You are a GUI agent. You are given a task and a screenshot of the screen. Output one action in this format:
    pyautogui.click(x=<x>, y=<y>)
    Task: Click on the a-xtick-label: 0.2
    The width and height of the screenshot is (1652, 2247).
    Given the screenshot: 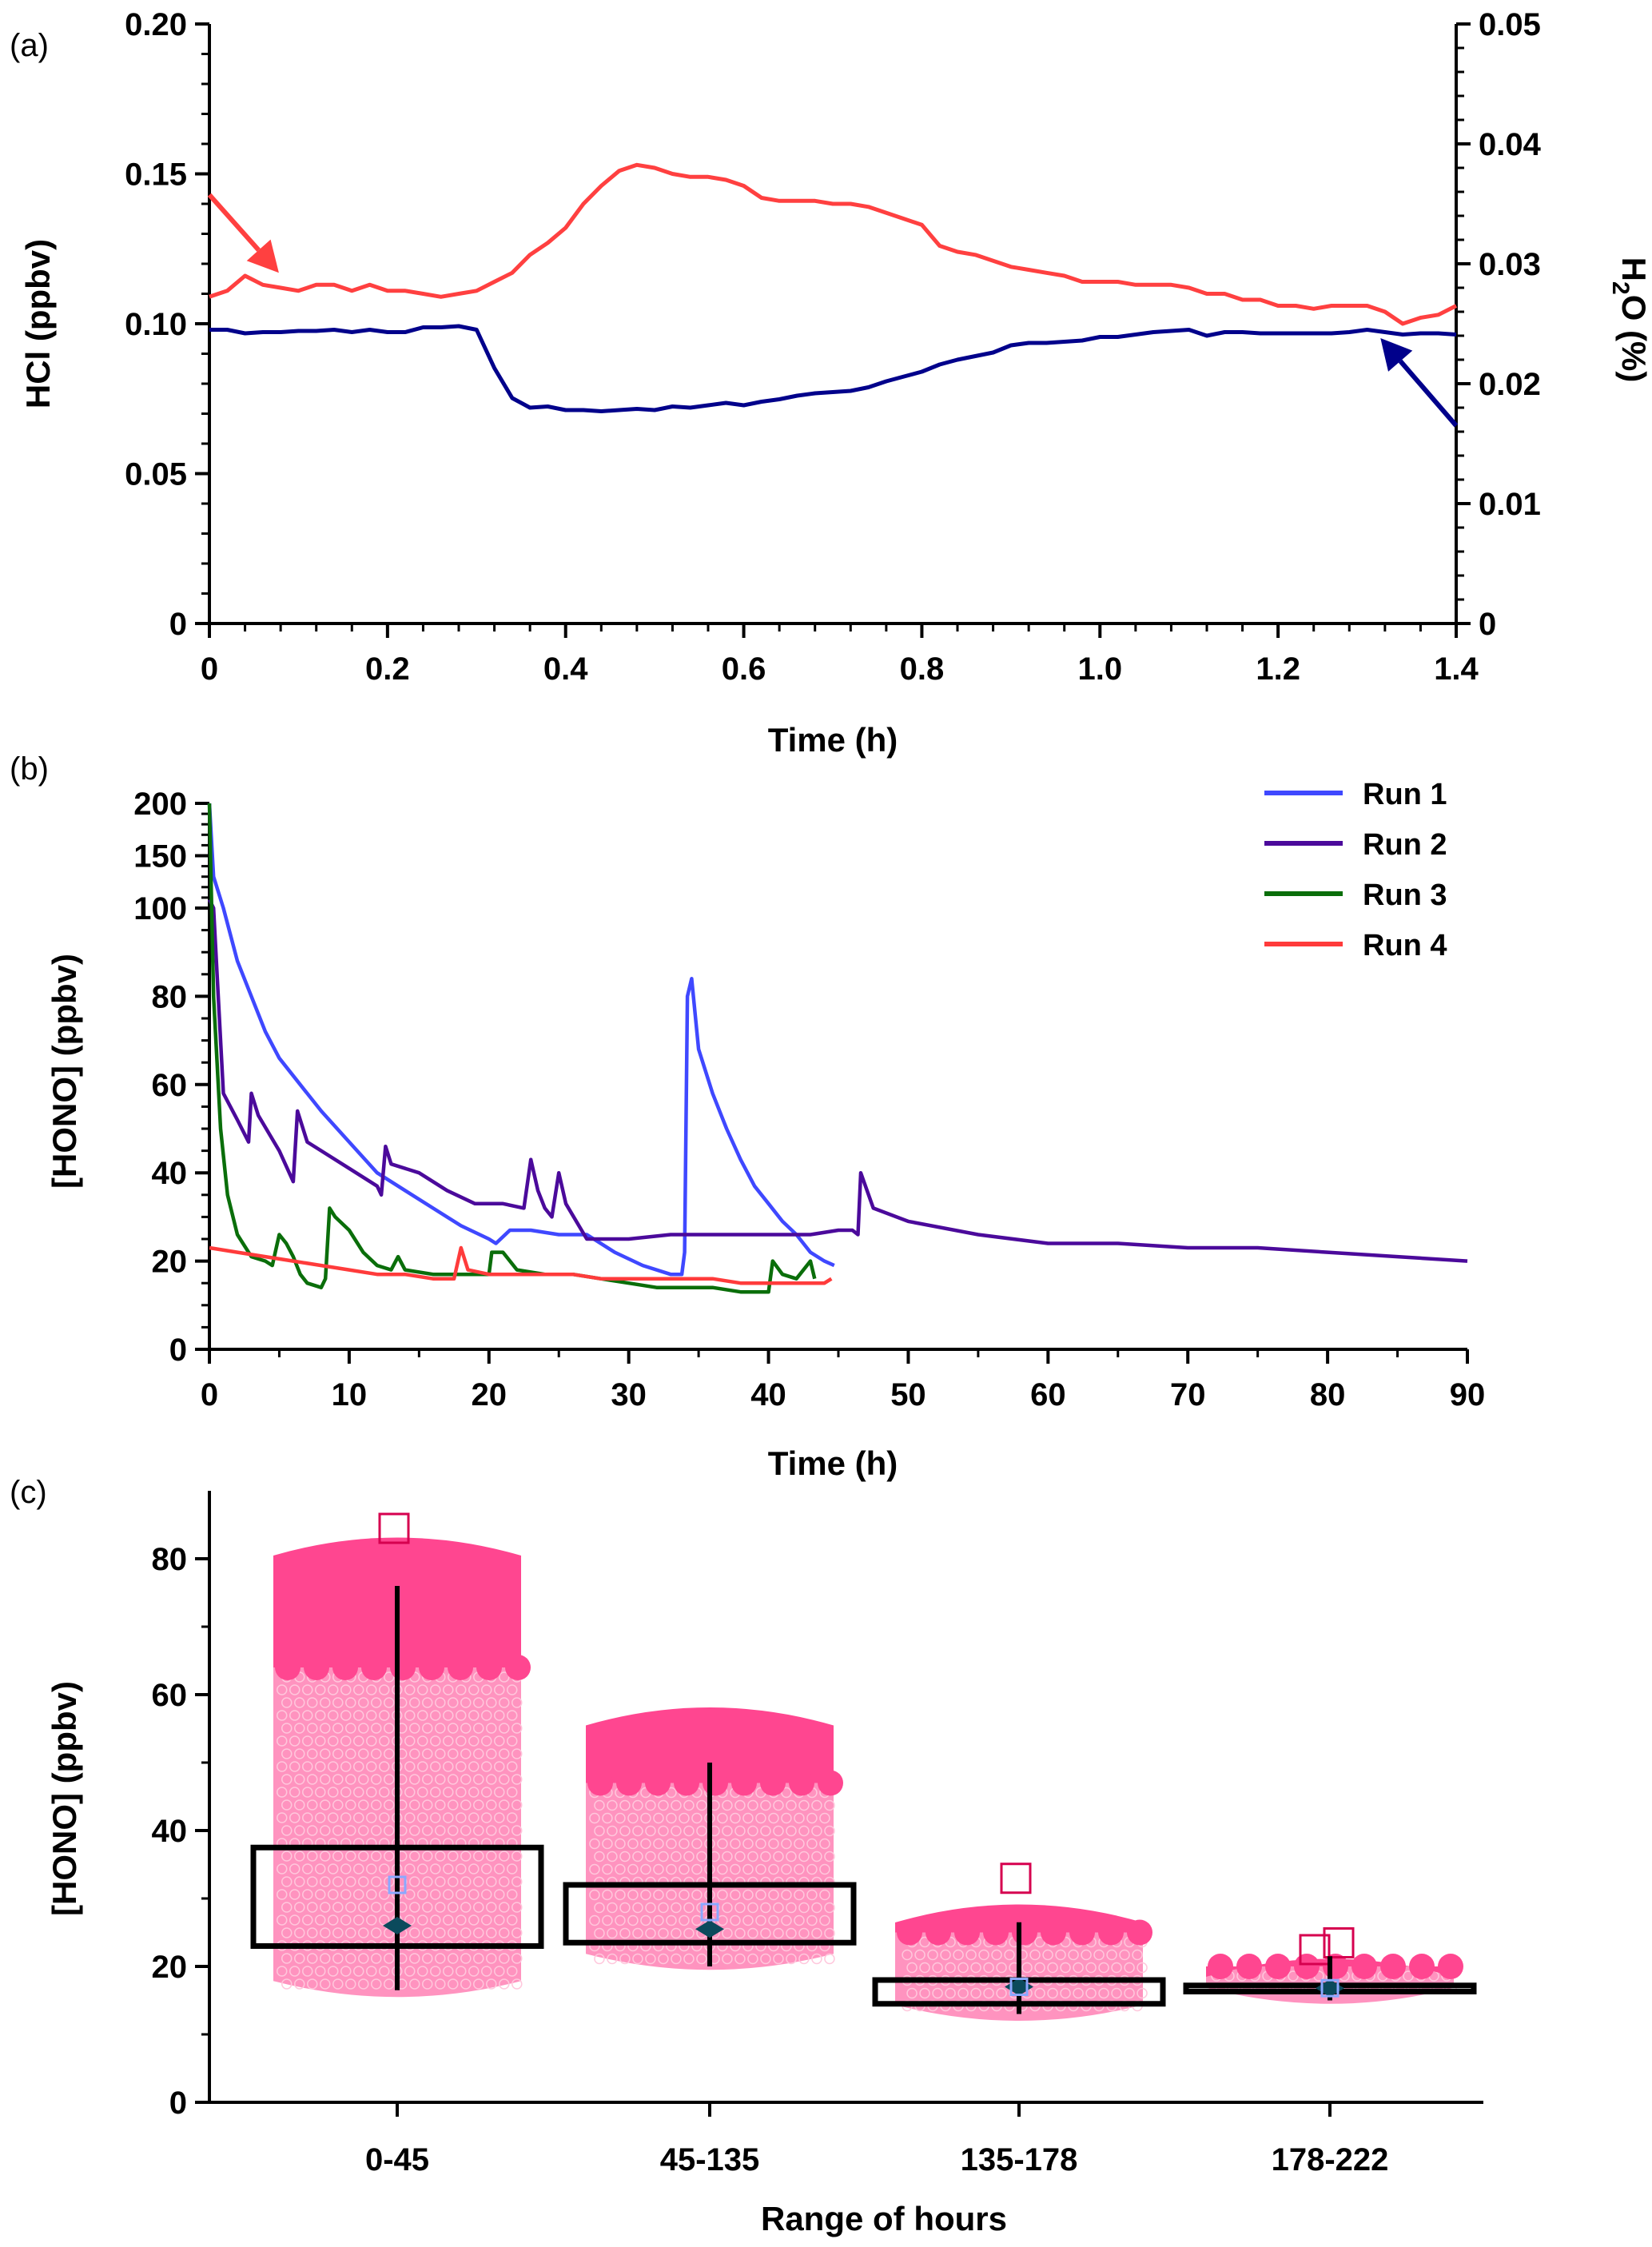 What is the action you would take?
    pyautogui.click(x=387, y=669)
    